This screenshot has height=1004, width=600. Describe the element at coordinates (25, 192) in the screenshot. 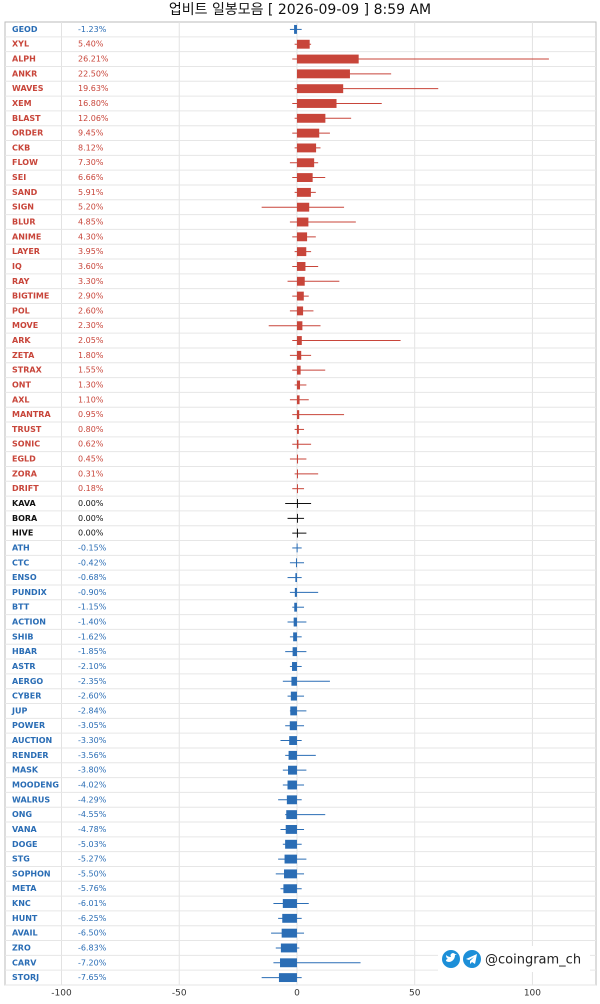

I see `ticker-label: SAND` at that location.